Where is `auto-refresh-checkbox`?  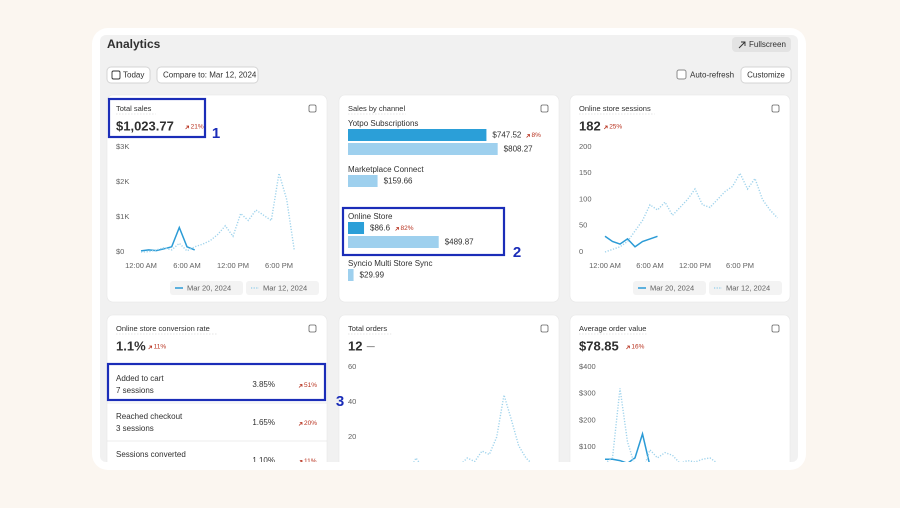
auto-refresh-checkbox is located at coordinates (681, 74).